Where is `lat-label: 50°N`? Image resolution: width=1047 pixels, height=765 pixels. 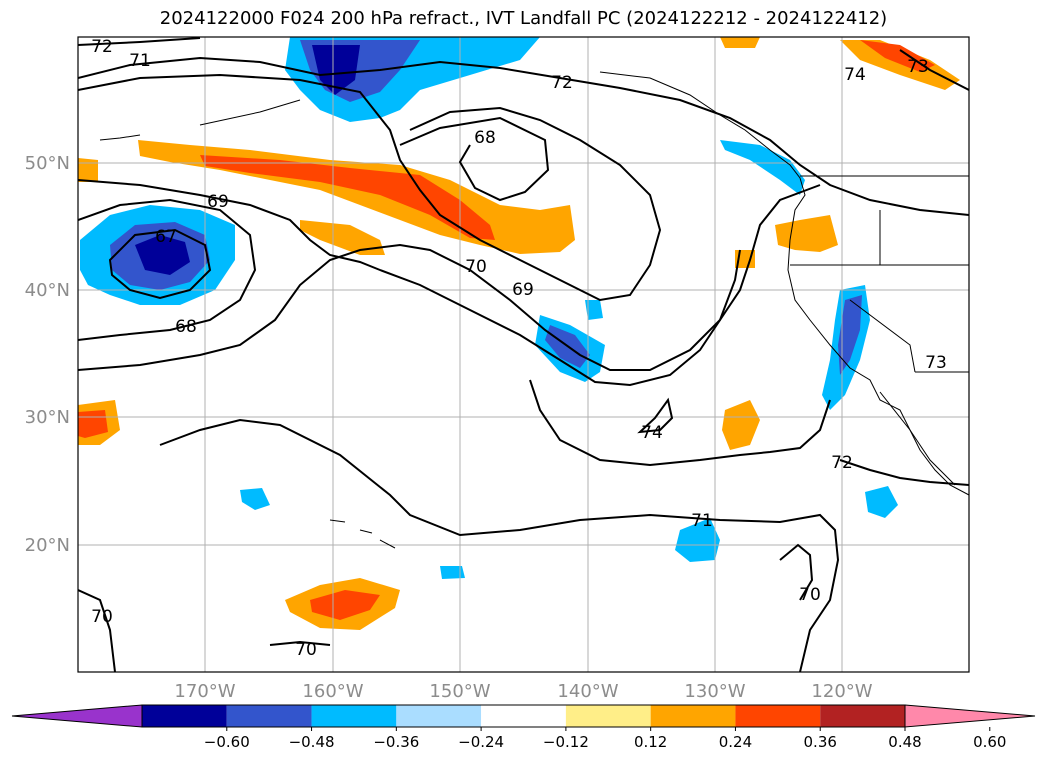
lat-label: 50°N is located at coordinates (47, 163).